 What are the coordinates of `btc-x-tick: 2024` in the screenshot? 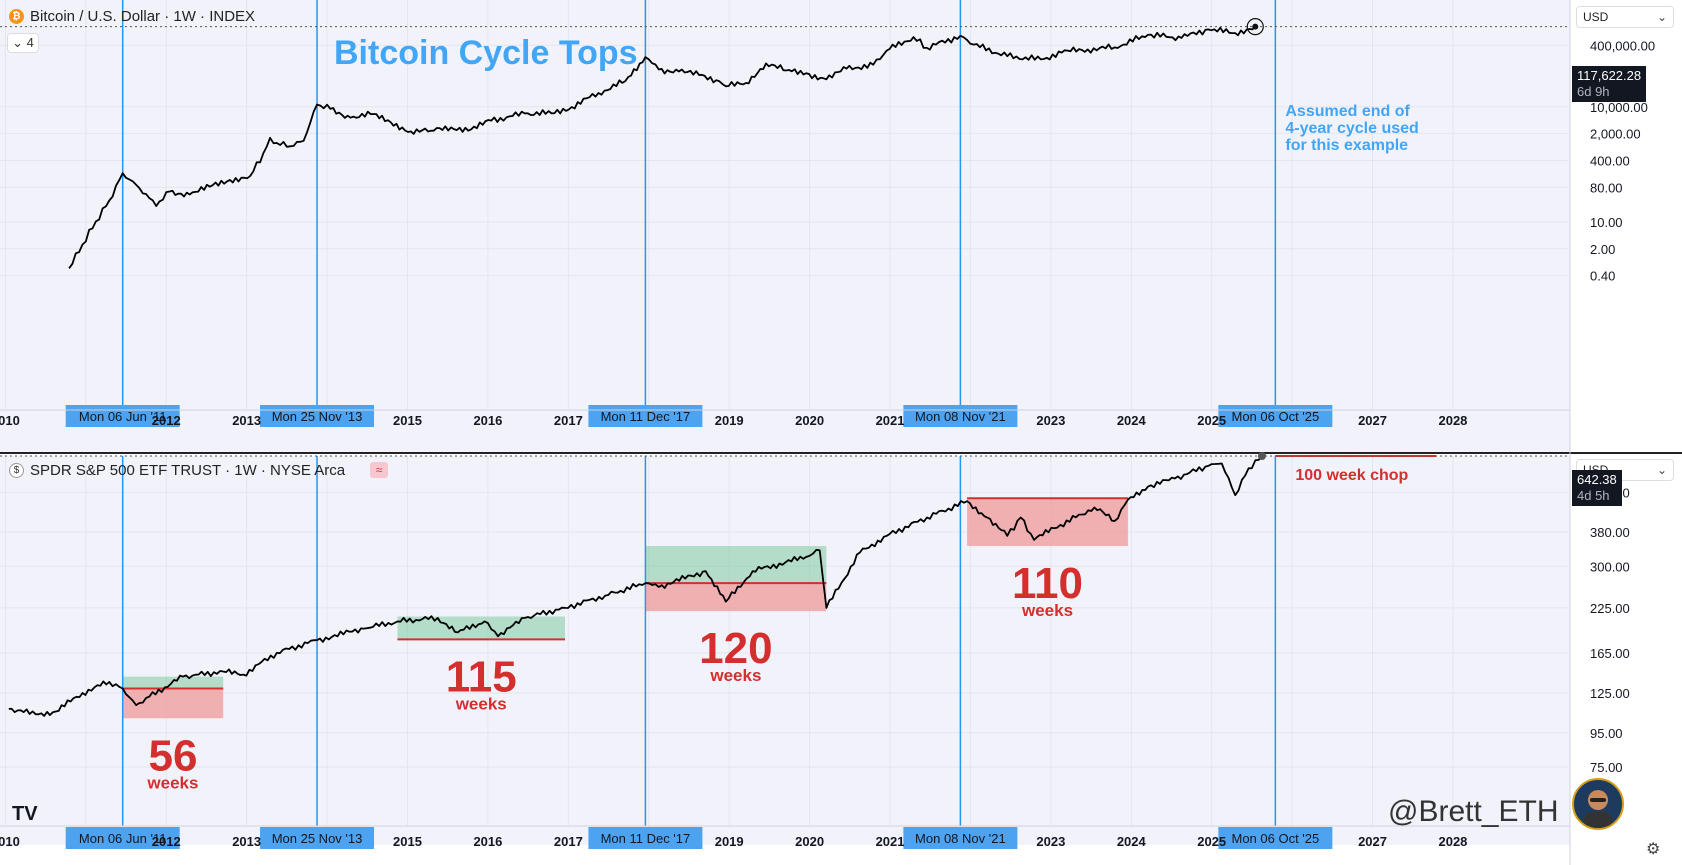 It's located at (1132, 420).